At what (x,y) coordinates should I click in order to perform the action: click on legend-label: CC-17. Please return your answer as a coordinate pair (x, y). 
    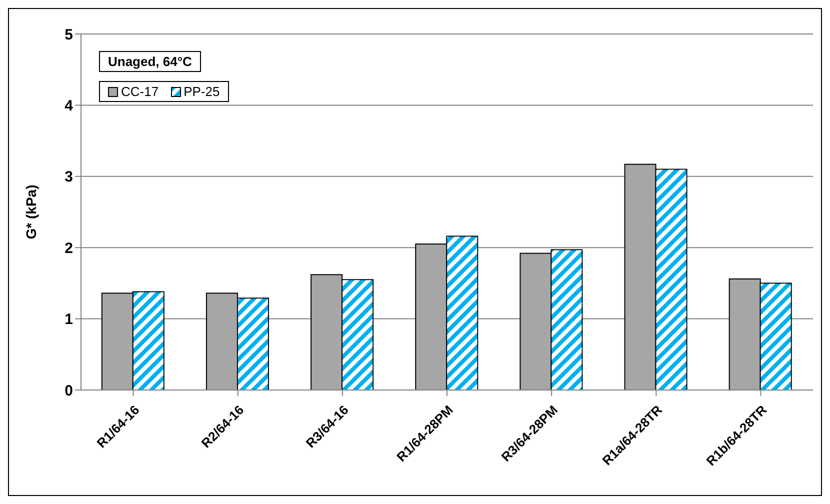
    Looking at the image, I should click on (139, 91).